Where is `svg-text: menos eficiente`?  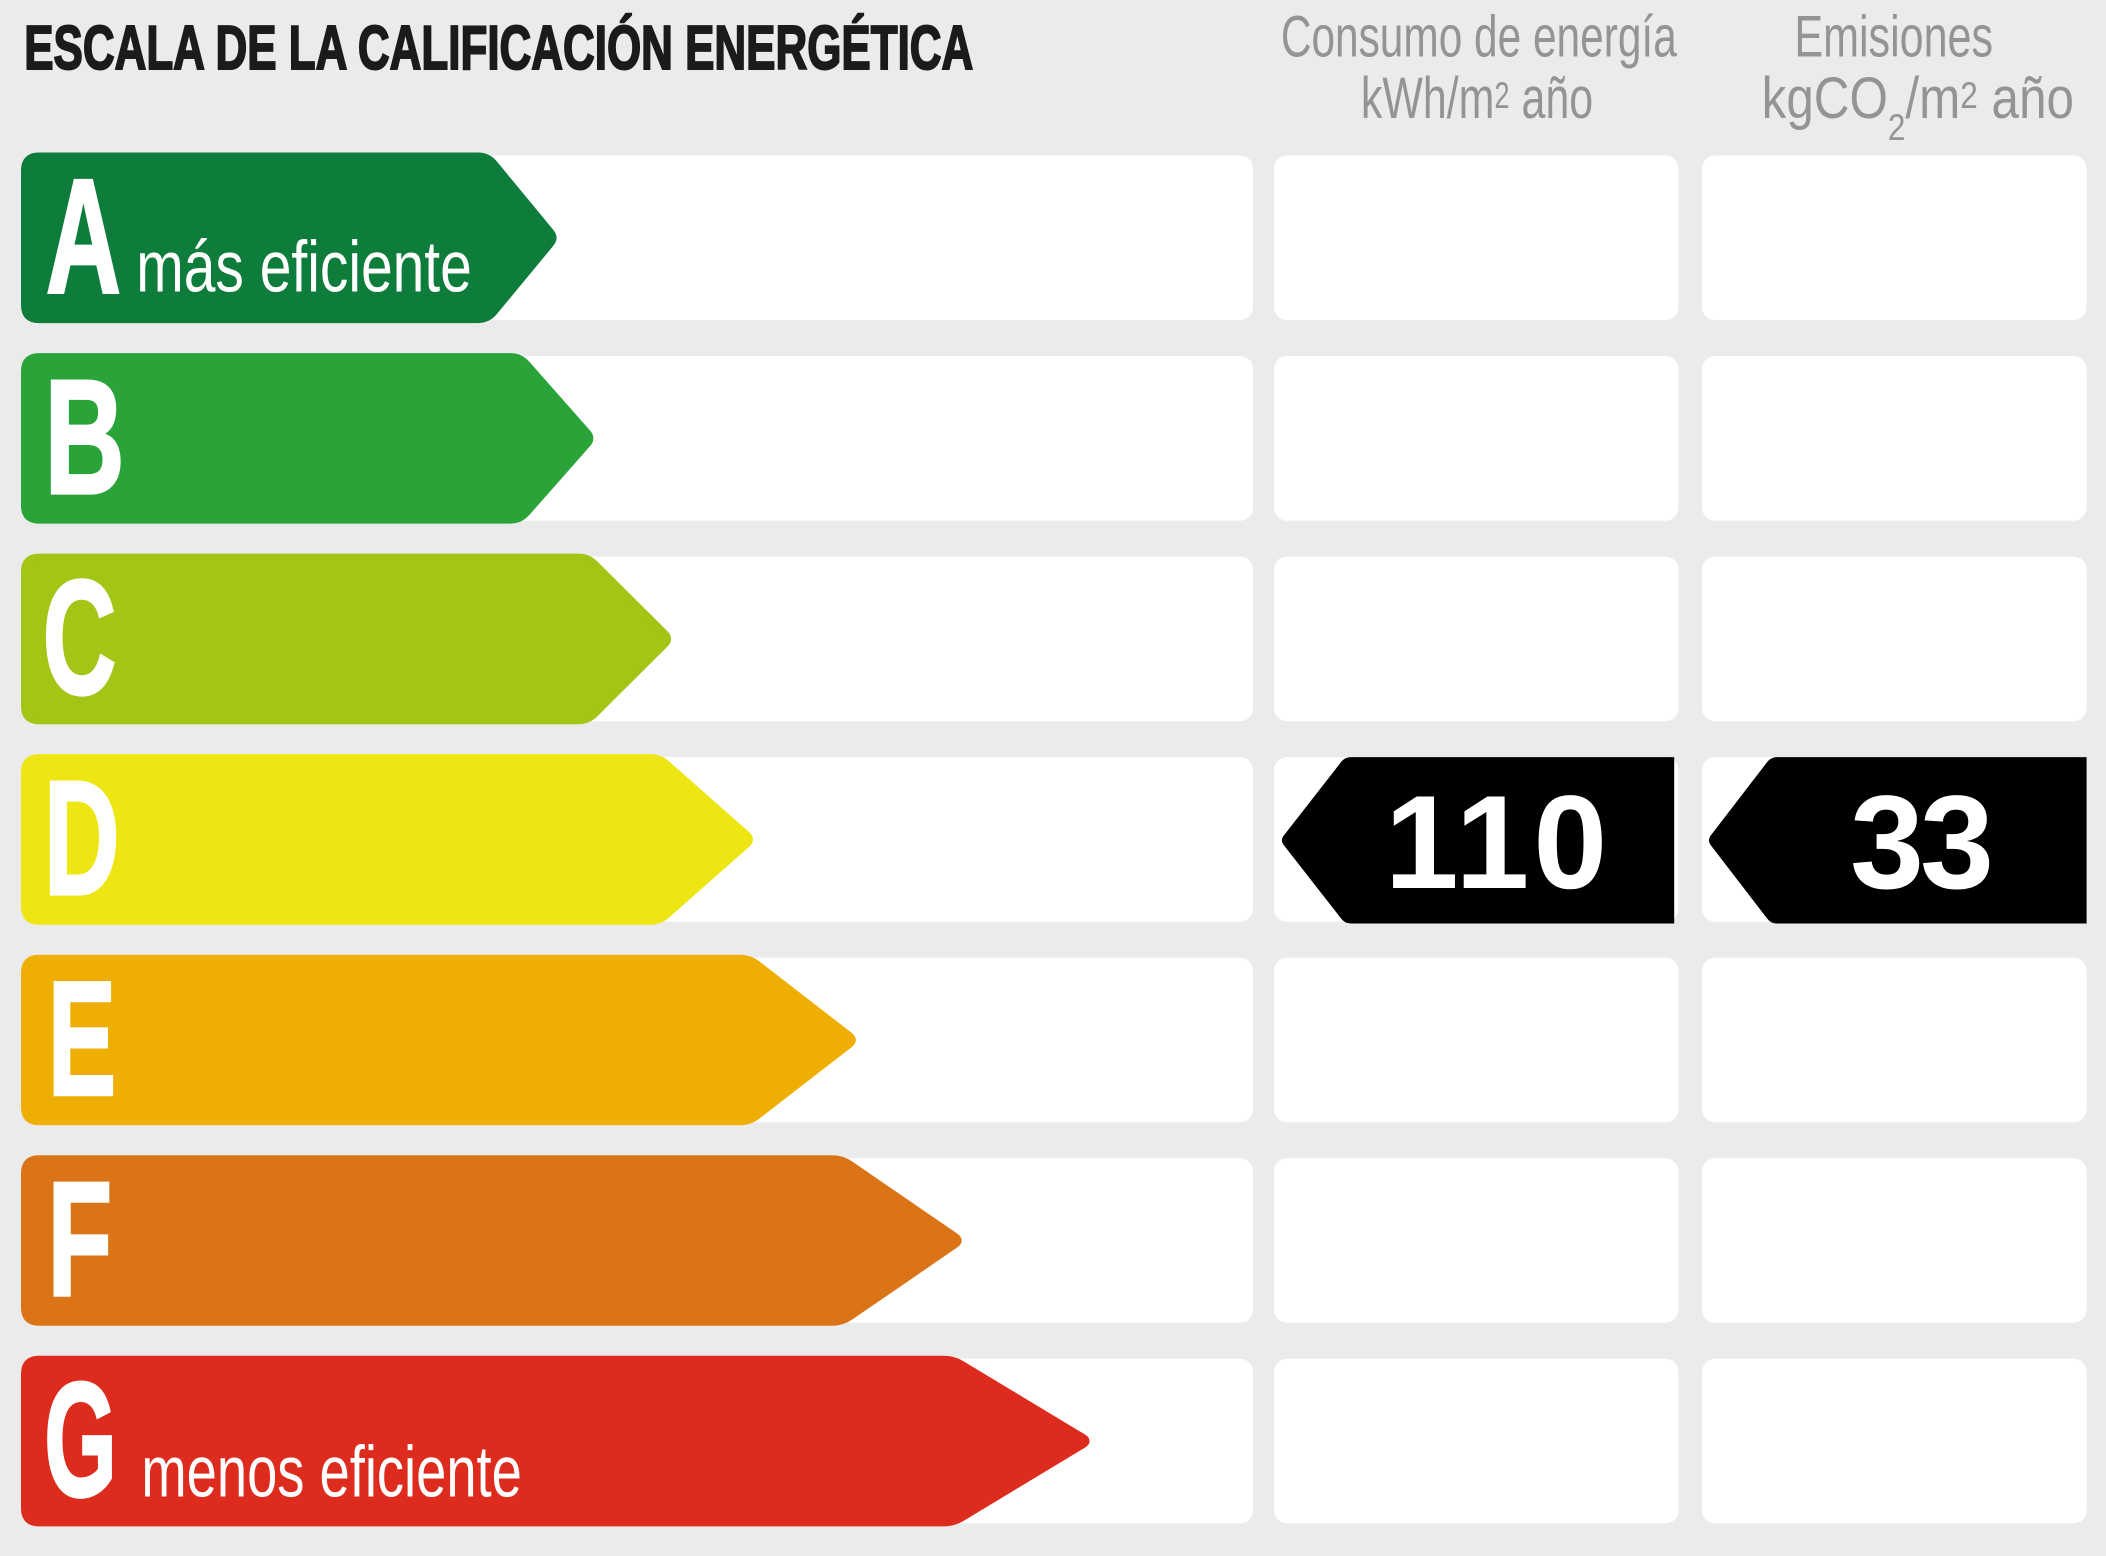
svg-text: menos eficiente is located at coordinates (331, 1471).